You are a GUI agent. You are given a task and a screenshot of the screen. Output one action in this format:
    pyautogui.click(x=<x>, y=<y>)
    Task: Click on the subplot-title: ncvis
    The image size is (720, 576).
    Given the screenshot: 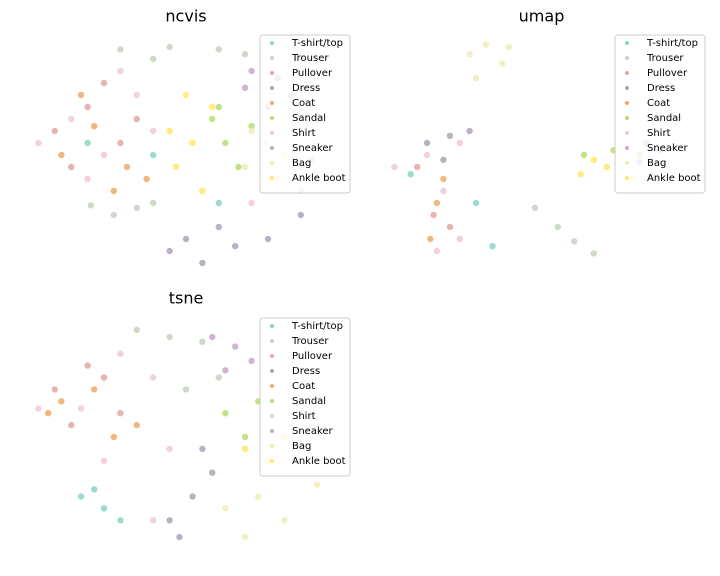 What is the action you would take?
    pyautogui.click(x=185, y=16)
    